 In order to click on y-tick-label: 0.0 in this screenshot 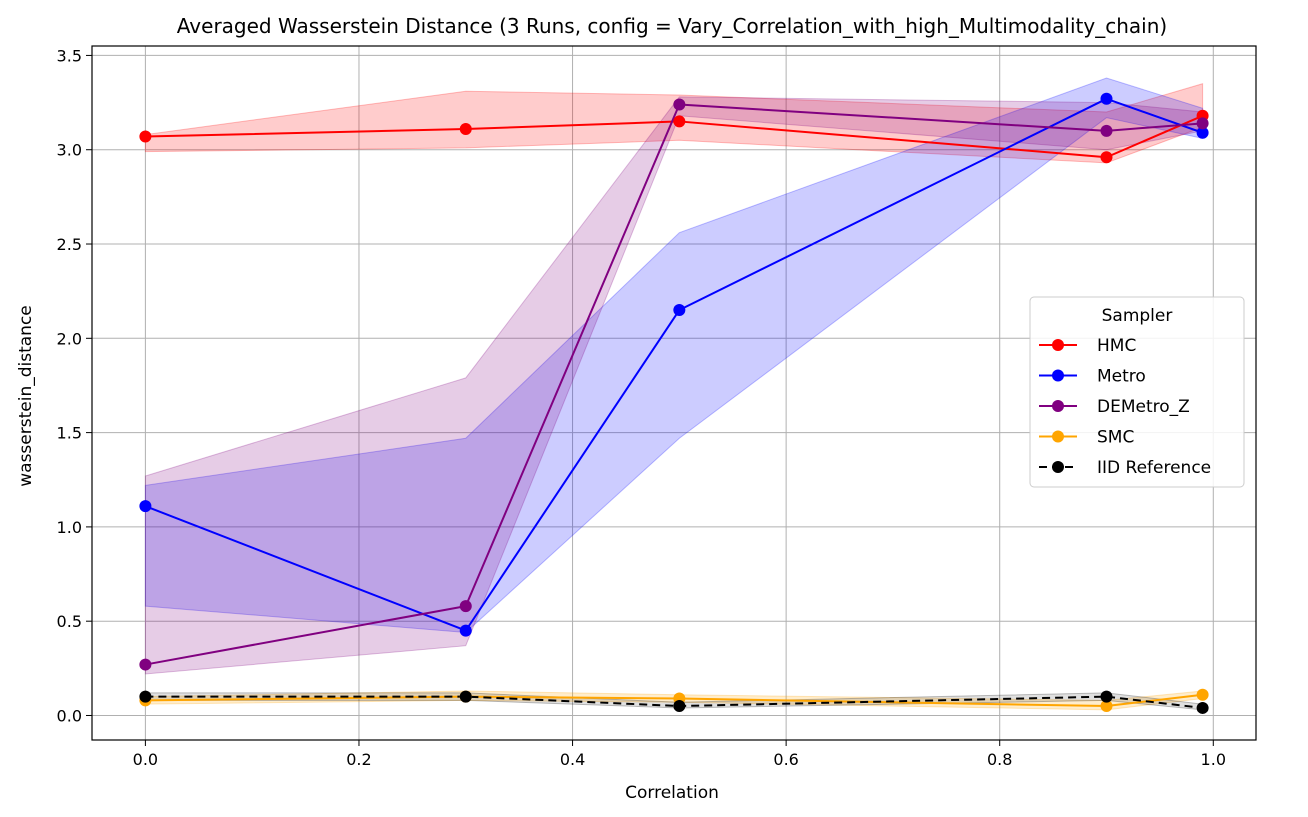, I will do `click(69, 715)`.